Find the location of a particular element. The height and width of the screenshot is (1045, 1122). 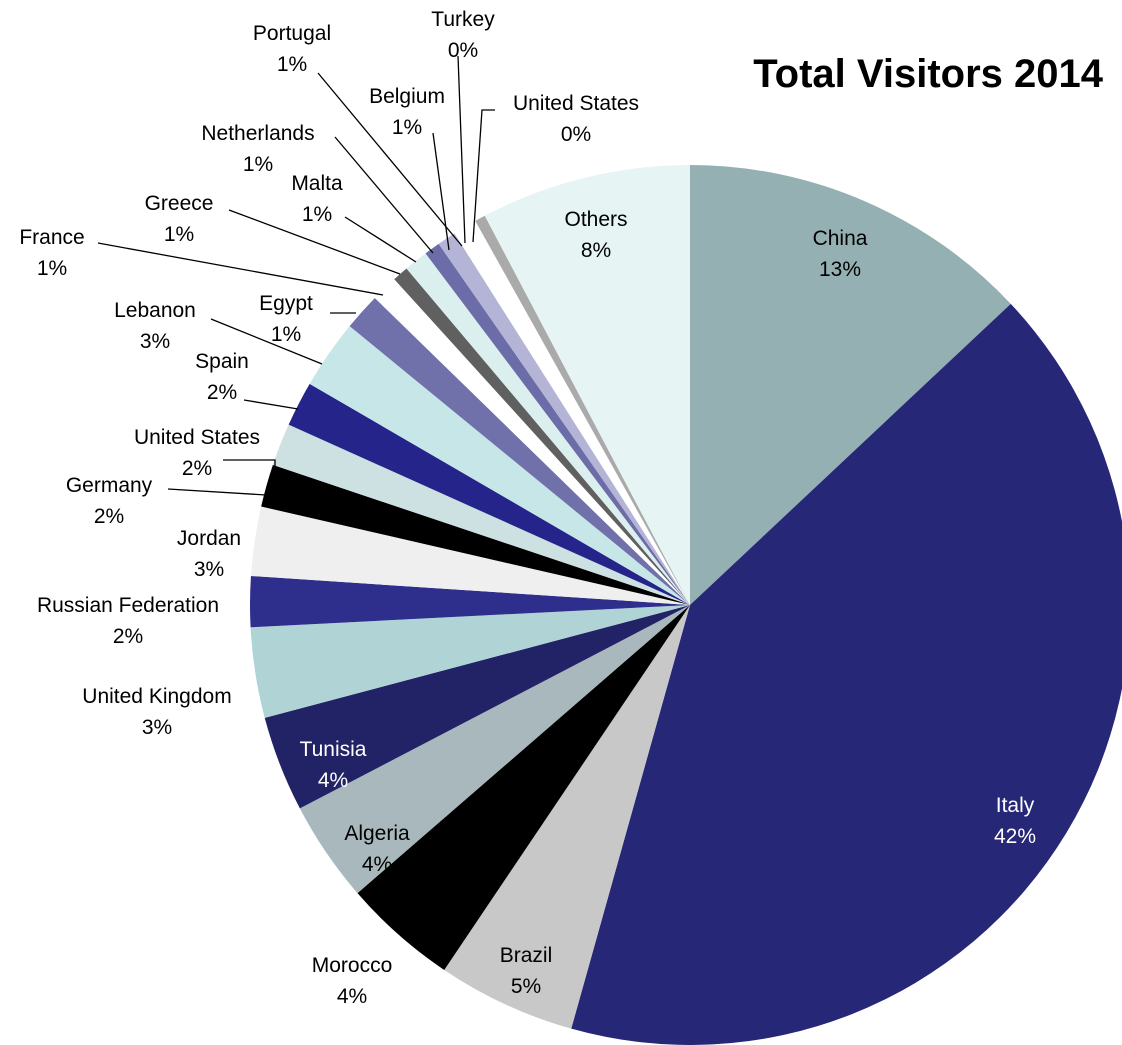

data-label-malta-16: Malta 1% is located at coordinates (317, 199).